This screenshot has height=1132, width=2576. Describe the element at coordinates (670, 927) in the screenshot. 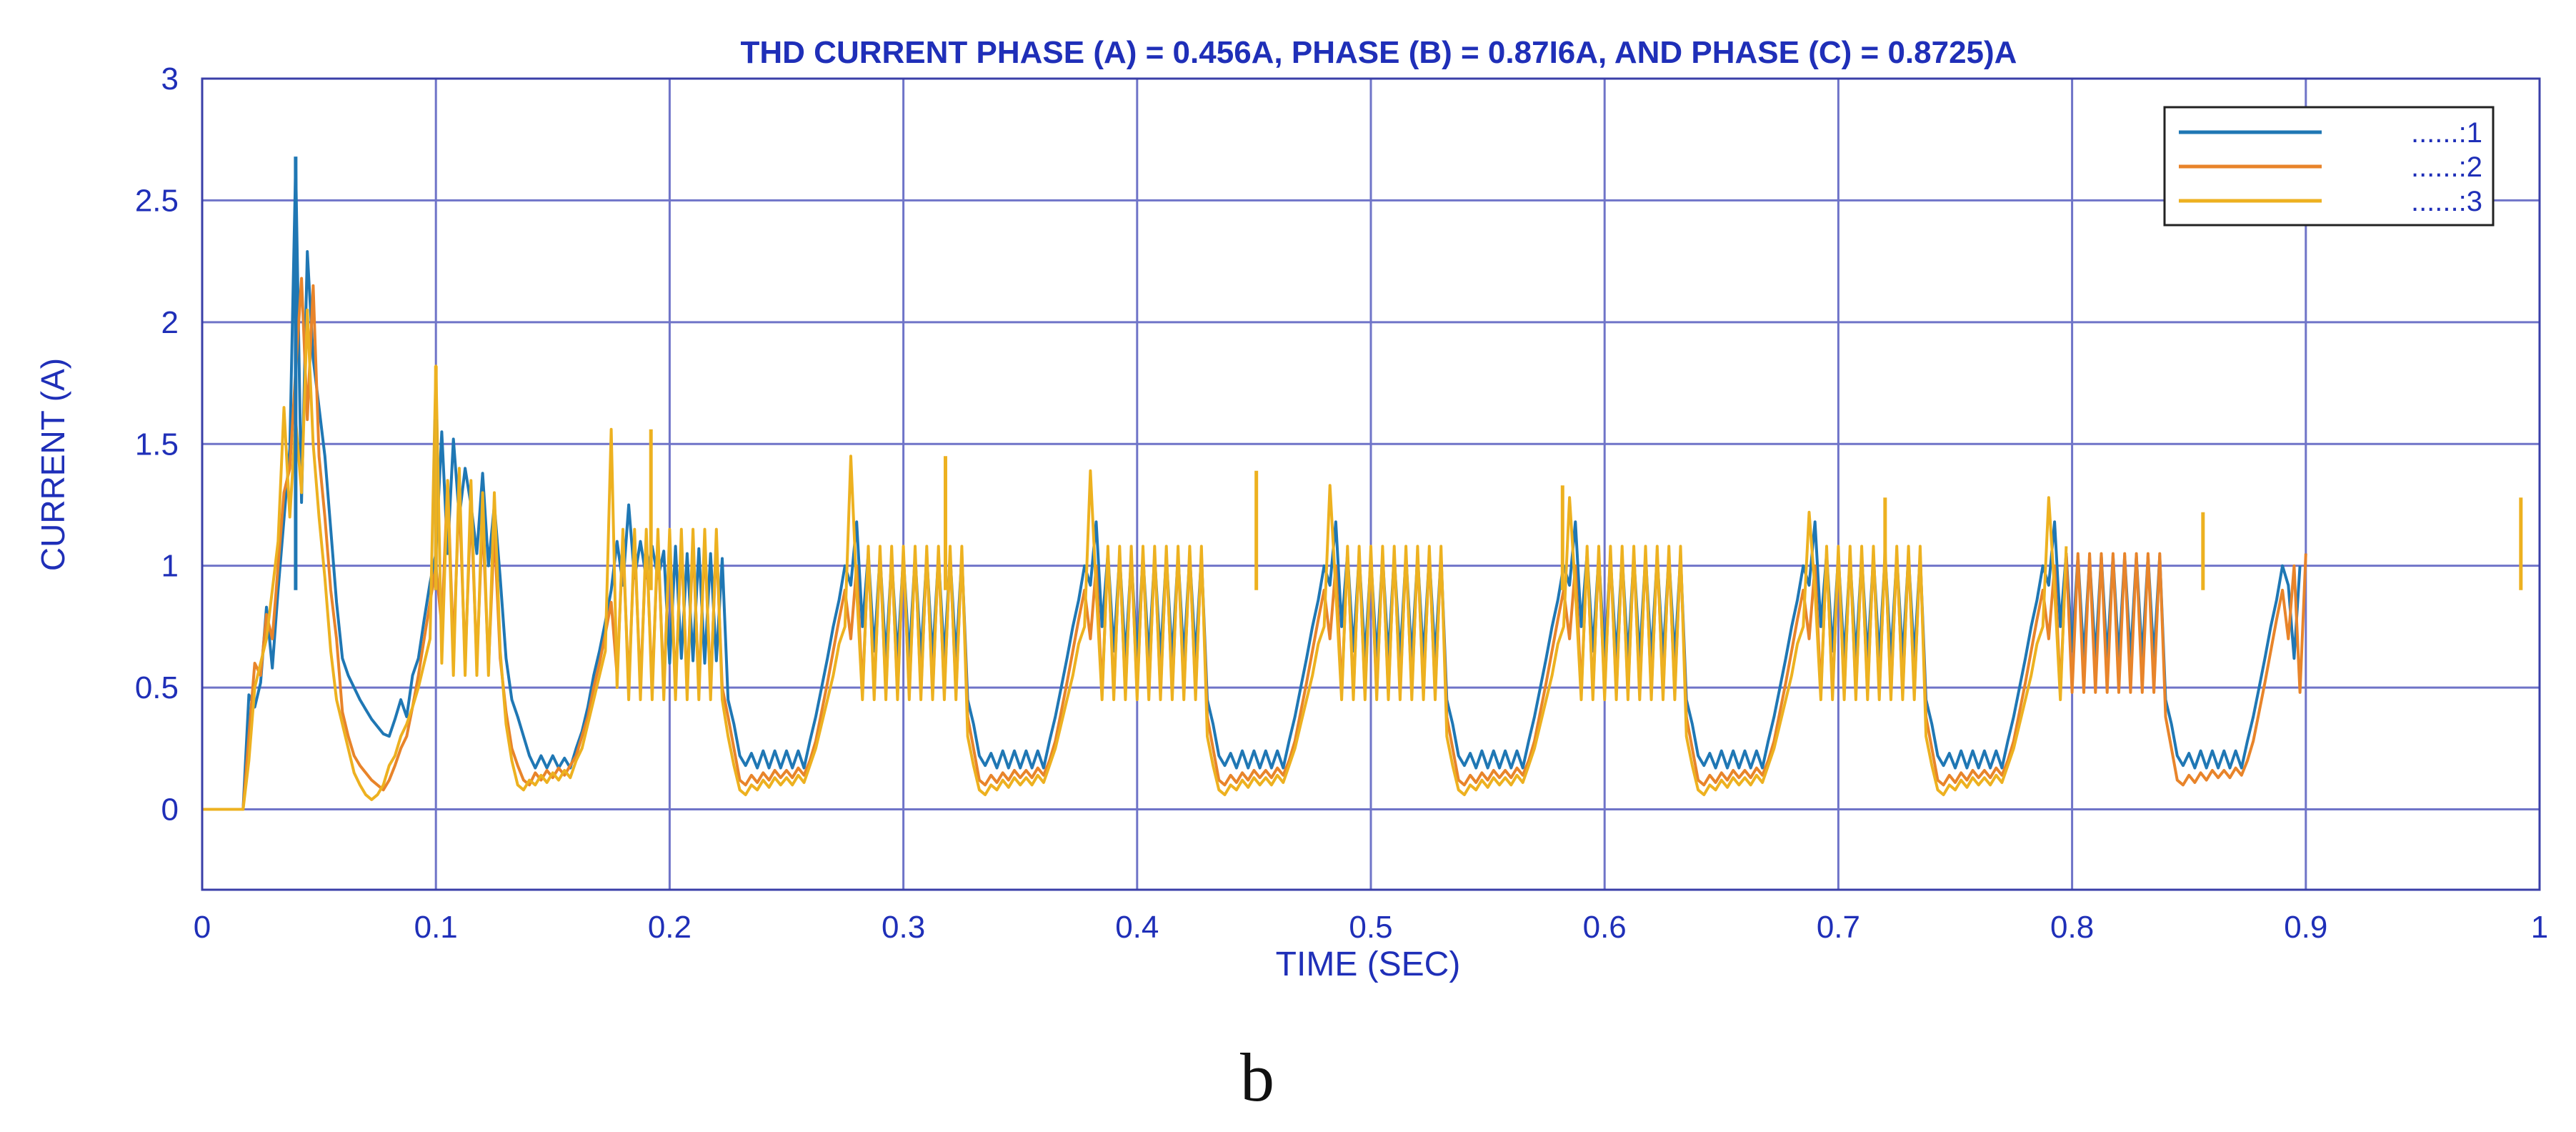

I see `x-tick-label: 0.2` at that location.